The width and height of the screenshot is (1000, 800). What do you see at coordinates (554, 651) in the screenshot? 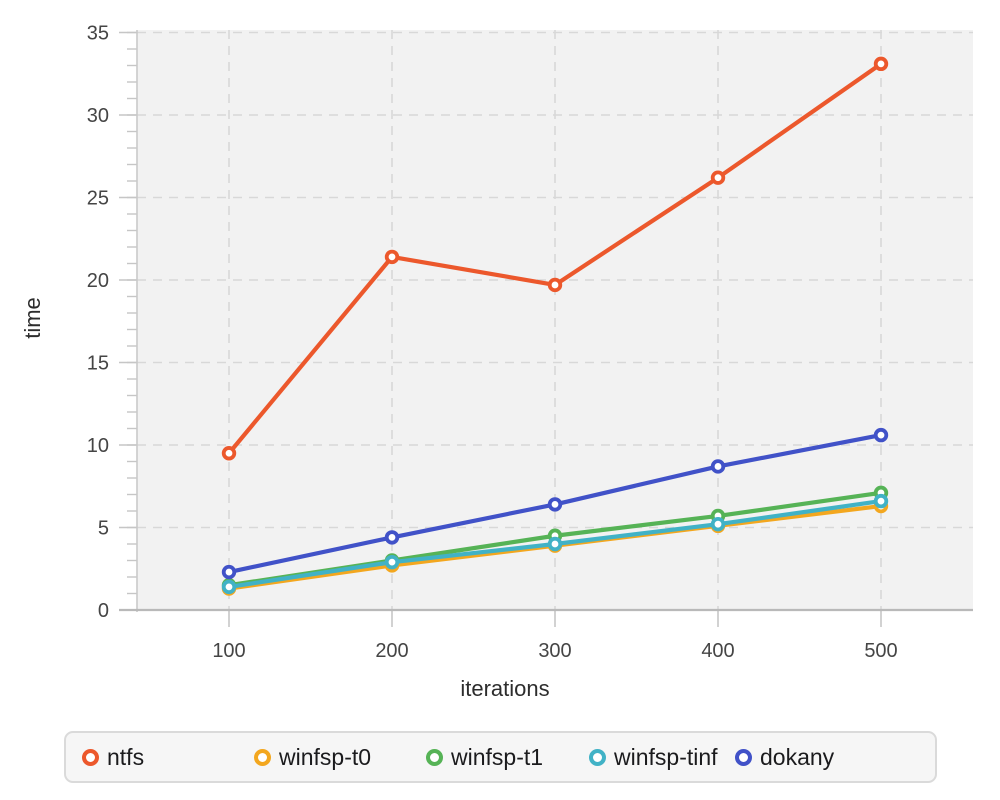
I see `x-tick-label: 300` at bounding box center [554, 651].